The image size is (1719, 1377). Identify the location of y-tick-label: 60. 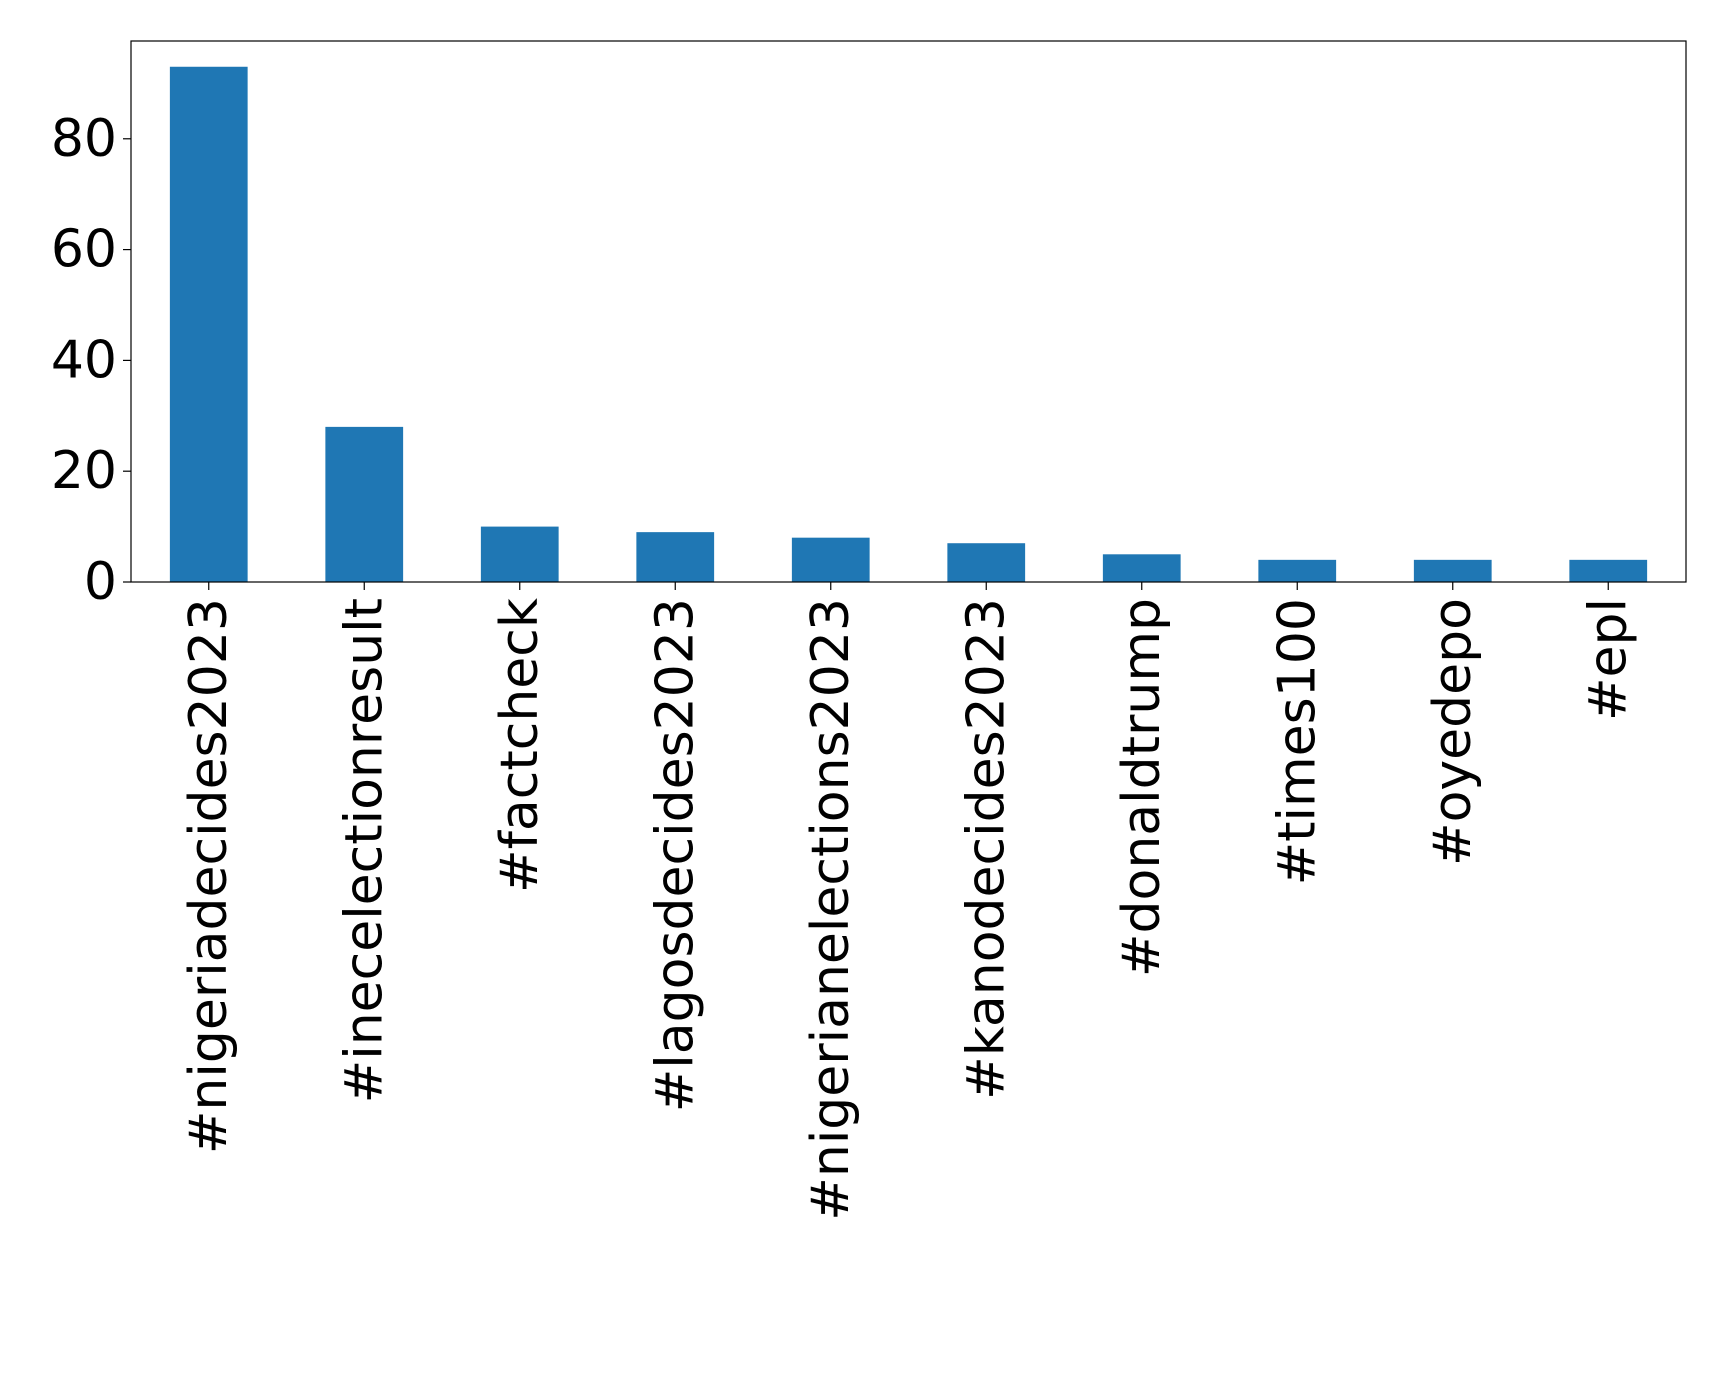
(84, 250).